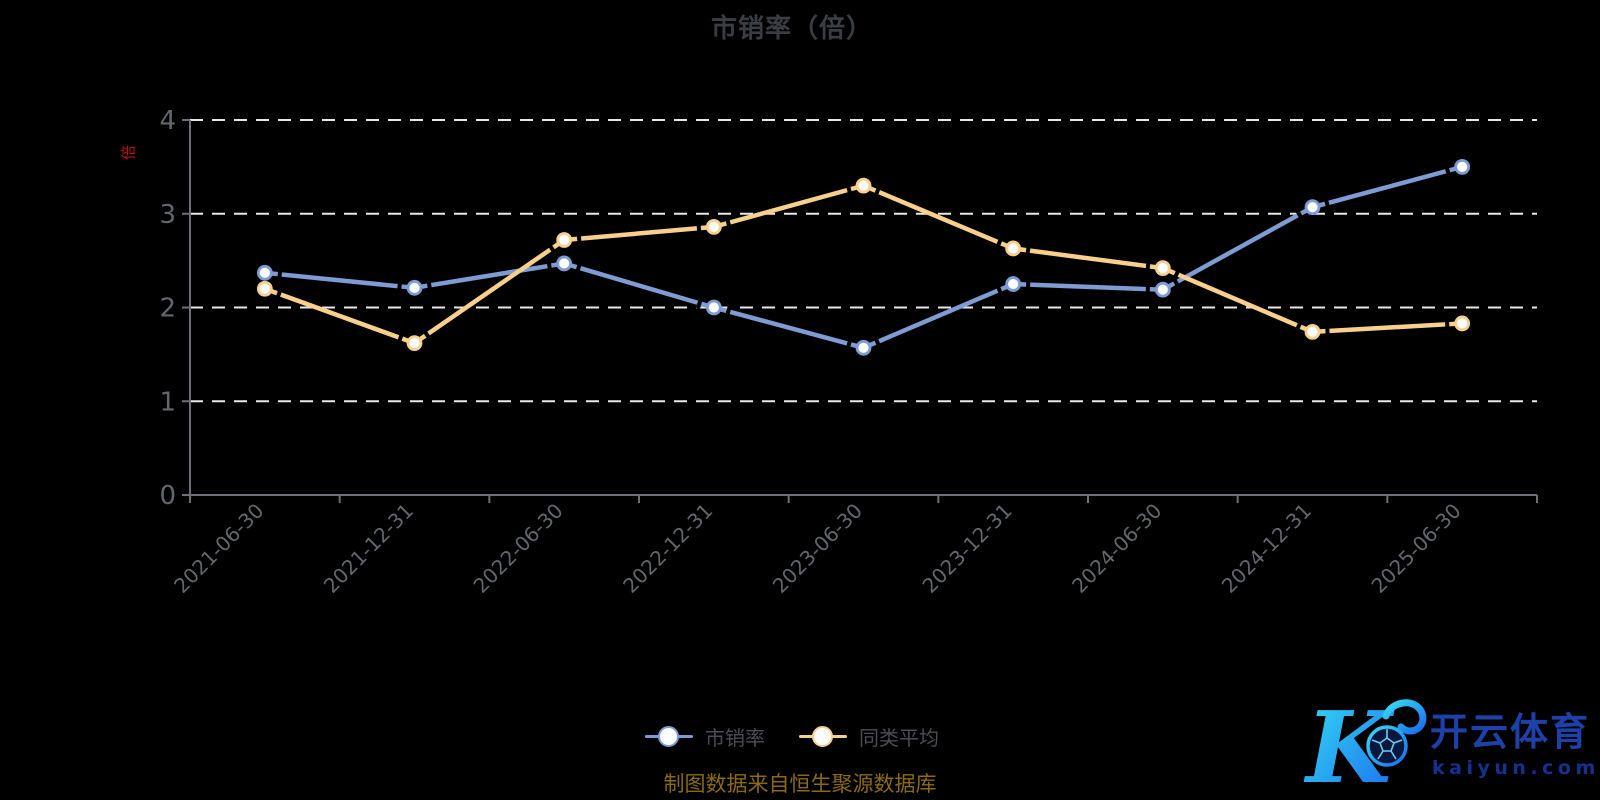 The image size is (1600, 800). I want to click on data-point-同类平均-2024-12-31, so click(1312, 331).